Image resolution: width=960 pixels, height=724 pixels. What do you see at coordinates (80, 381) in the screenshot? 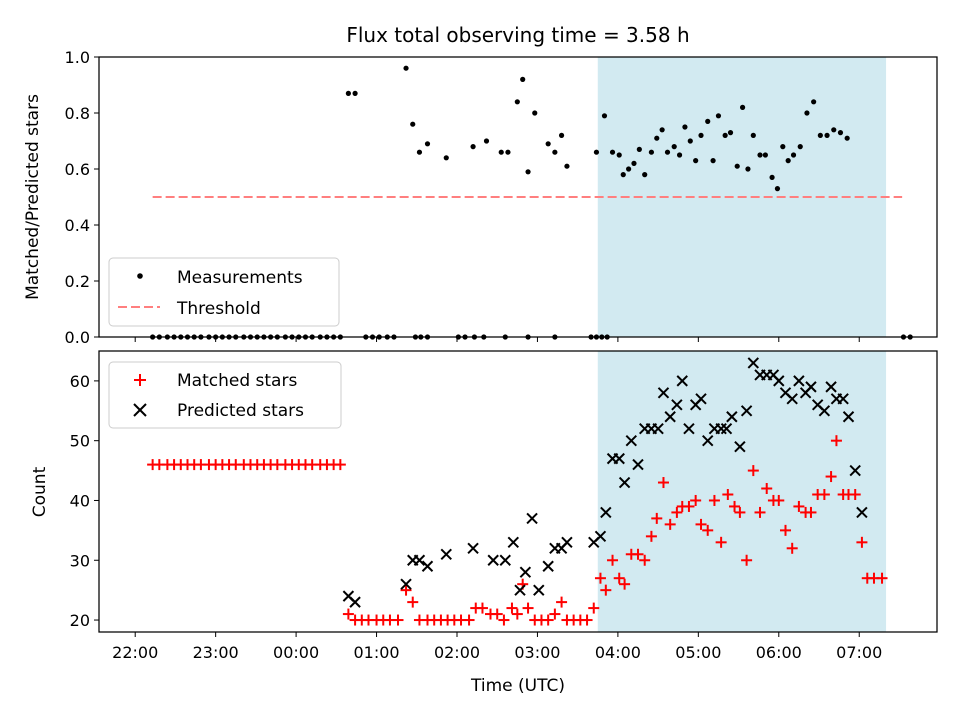
I see `bottom-ytick-label: 60` at bounding box center [80, 381].